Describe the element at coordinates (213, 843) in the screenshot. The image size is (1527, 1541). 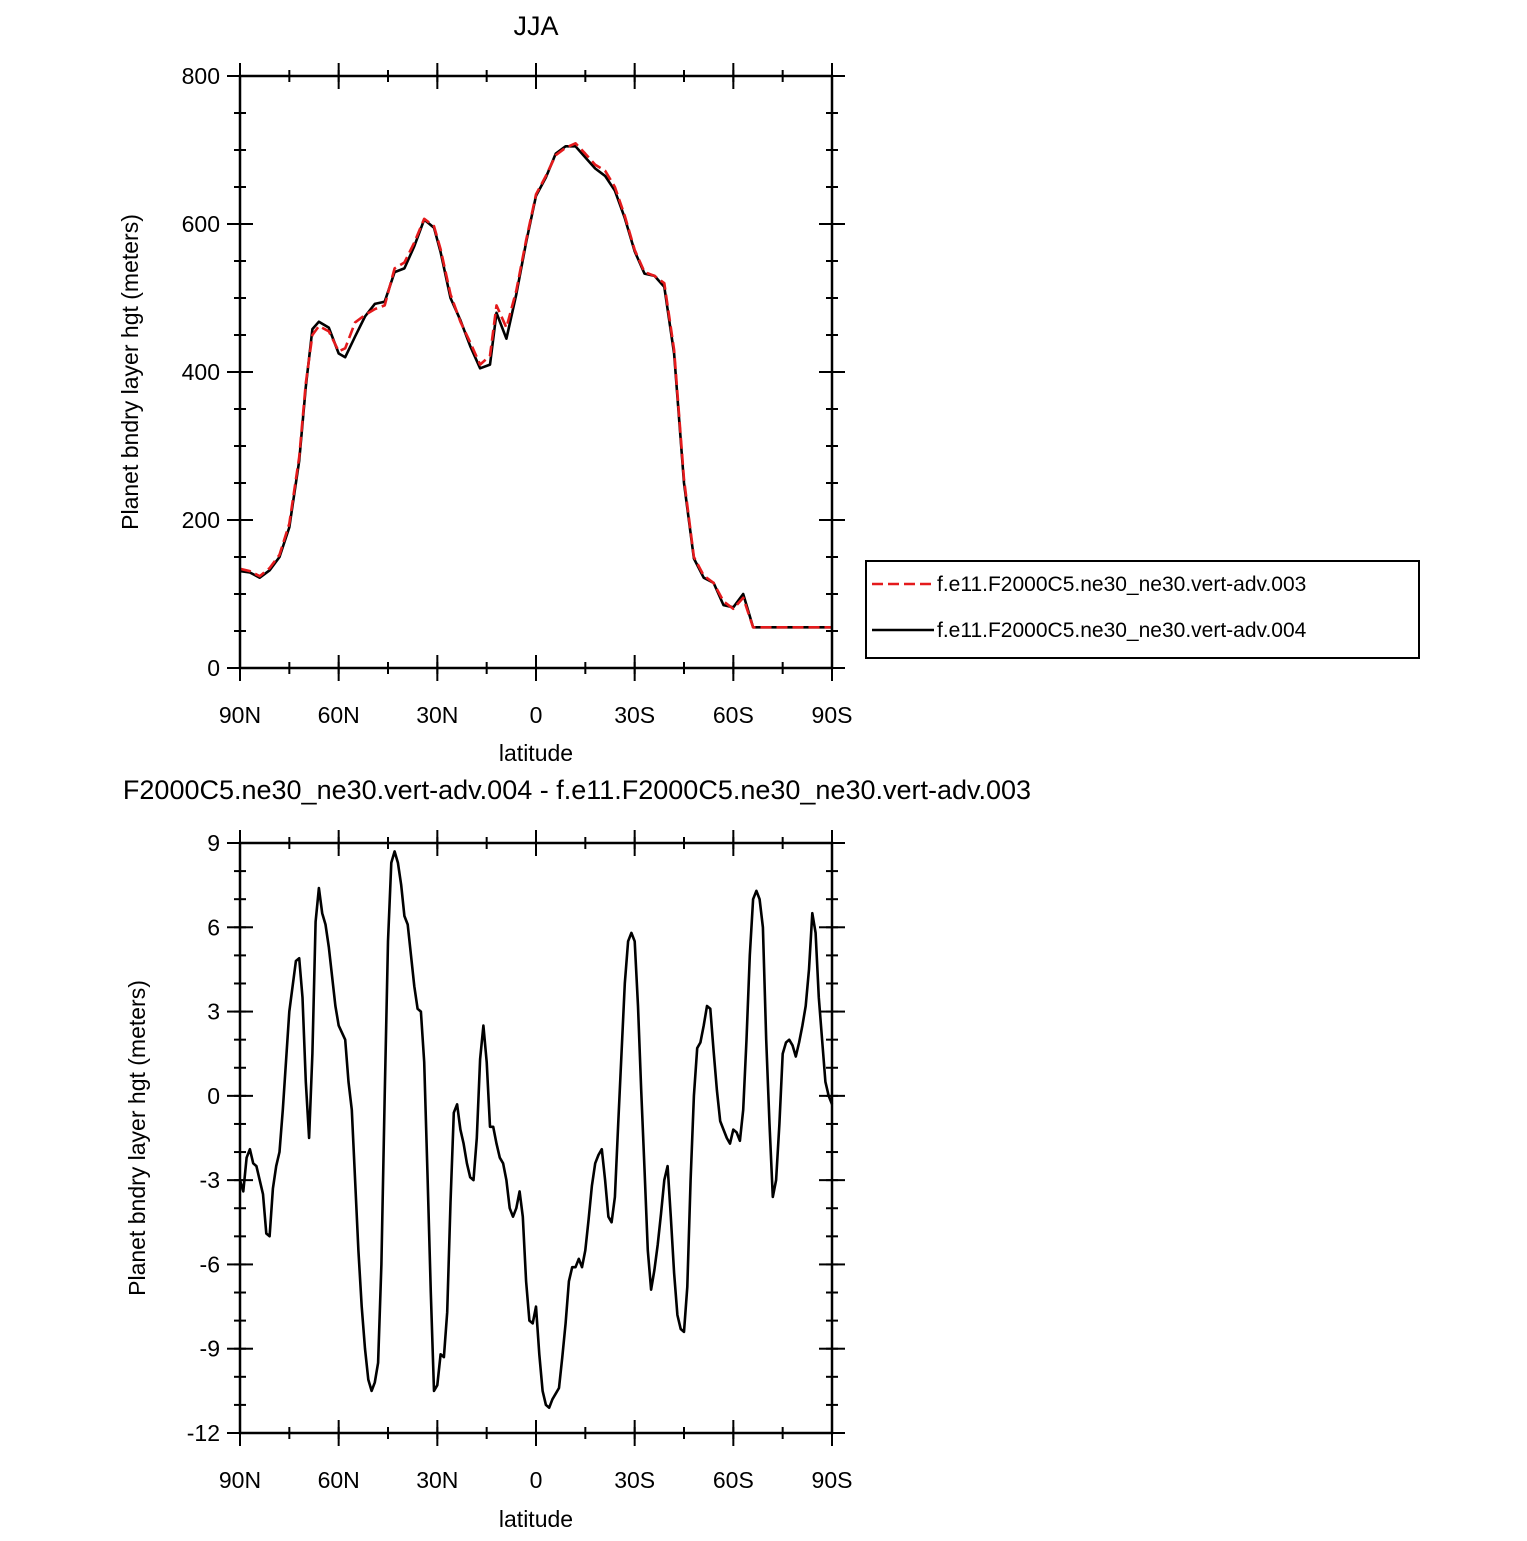
I see `bottom-chart-y-tick-label: 9` at that location.